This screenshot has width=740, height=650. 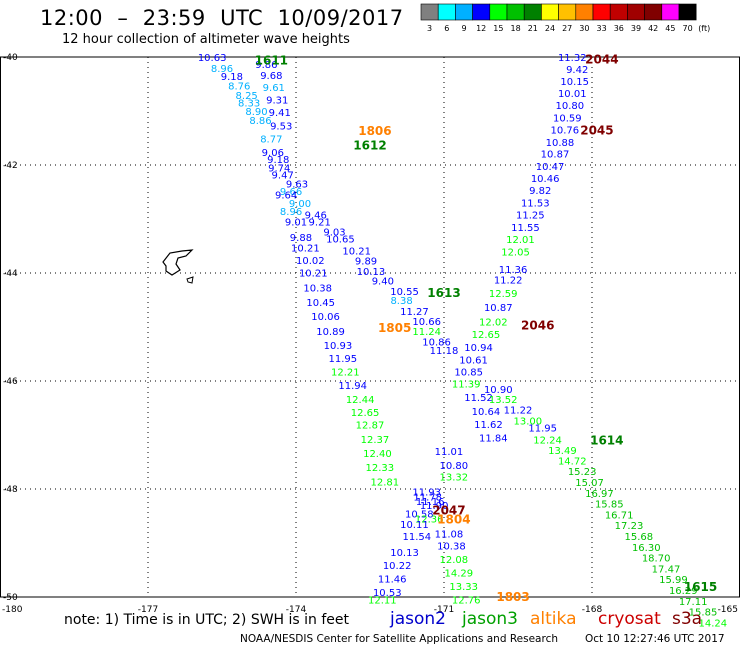 I want to click on track-time-label: 2047, so click(x=448, y=511).